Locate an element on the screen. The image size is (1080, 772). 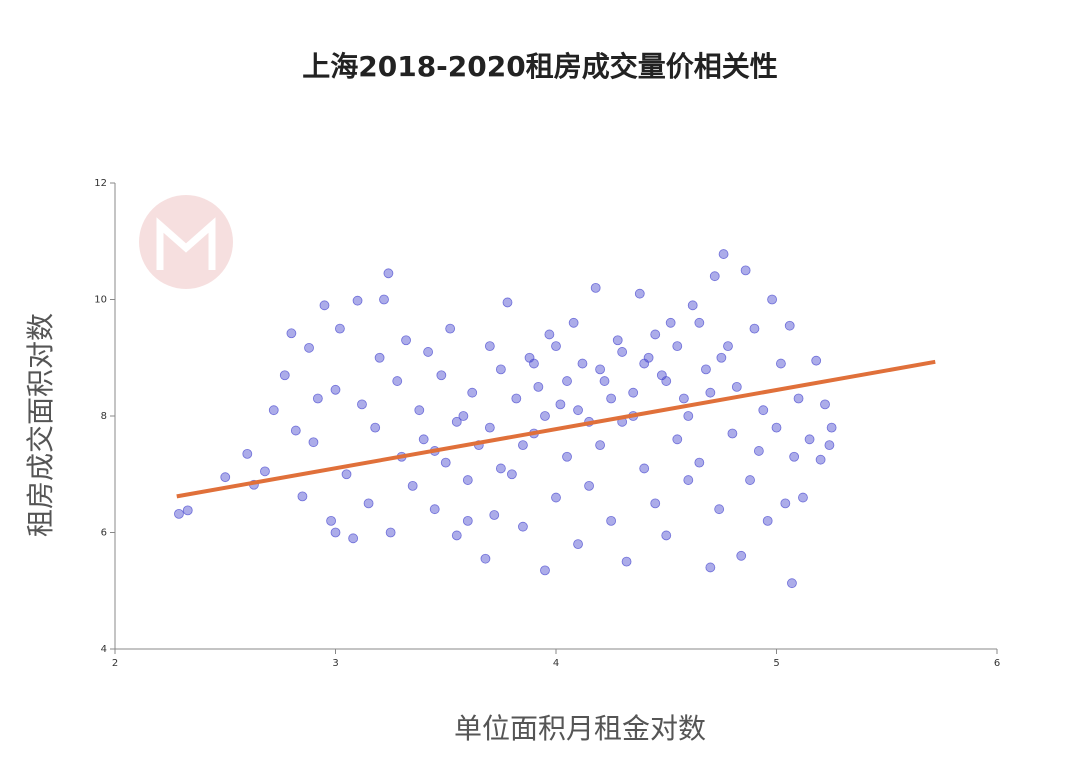
y-axis-label: 租房成交面积对数 is located at coordinates (40, 425).